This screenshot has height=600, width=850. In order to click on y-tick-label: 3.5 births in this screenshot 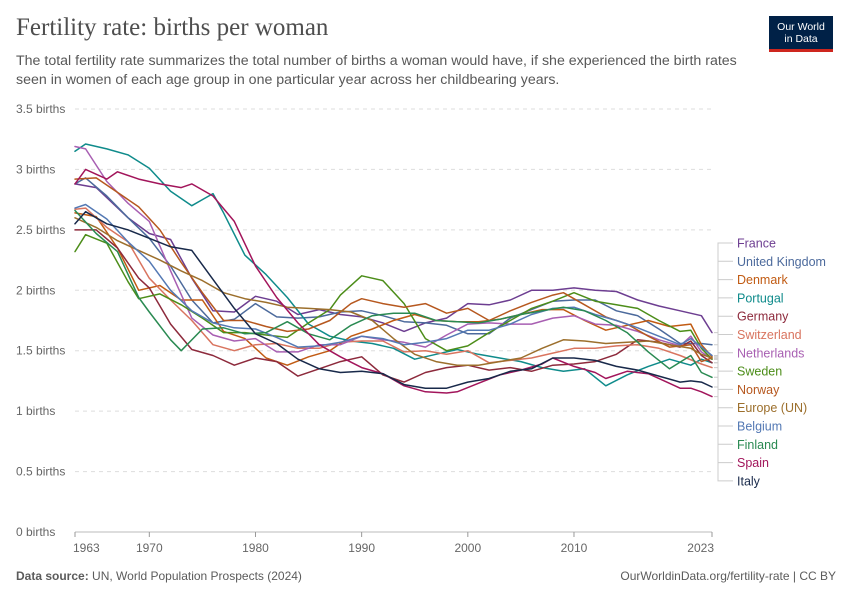, I will do `click(40, 109)`.